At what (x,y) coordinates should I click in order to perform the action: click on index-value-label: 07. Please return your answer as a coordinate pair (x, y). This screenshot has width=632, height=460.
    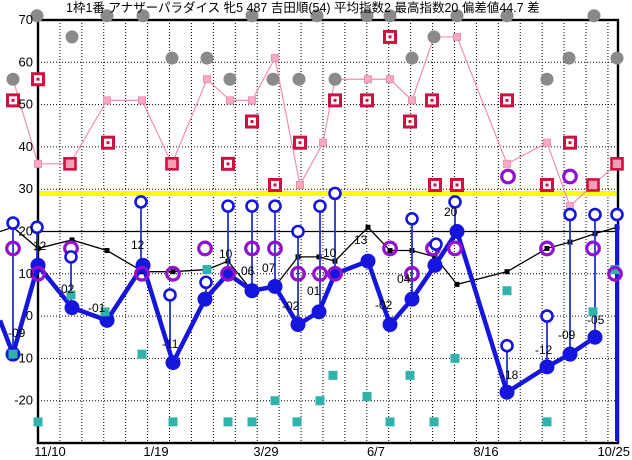
    Looking at the image, I should click on (269, 268).